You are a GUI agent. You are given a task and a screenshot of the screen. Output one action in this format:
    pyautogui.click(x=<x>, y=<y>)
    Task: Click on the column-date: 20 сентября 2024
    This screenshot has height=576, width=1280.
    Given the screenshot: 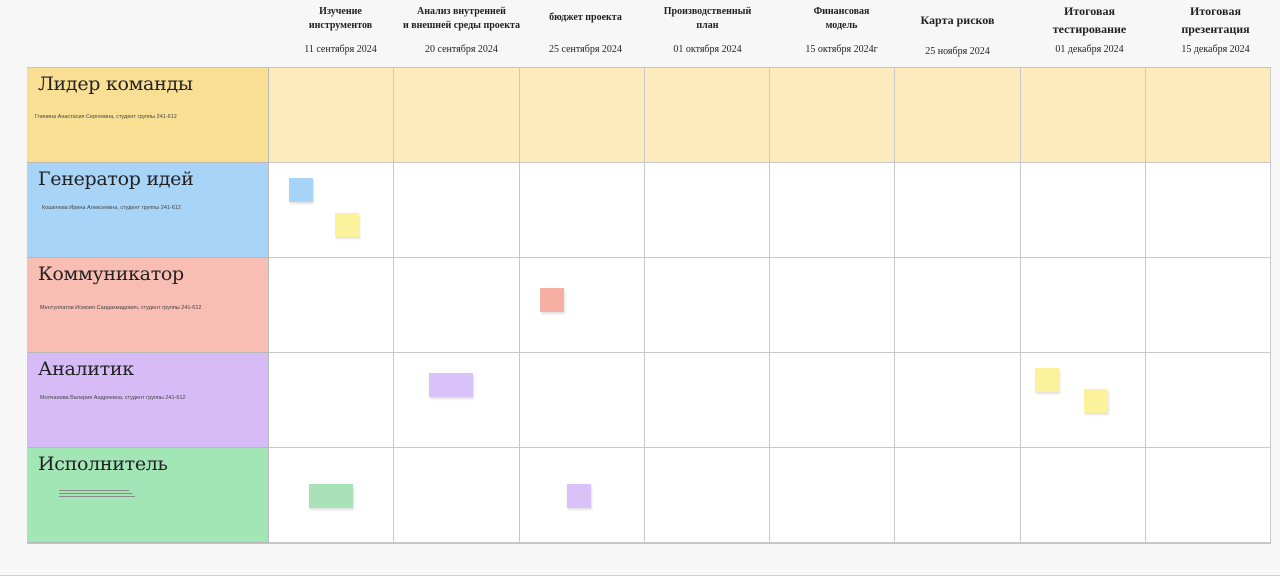 What is the action you would take?
    pyautogui.click(x=461, y=49)
    